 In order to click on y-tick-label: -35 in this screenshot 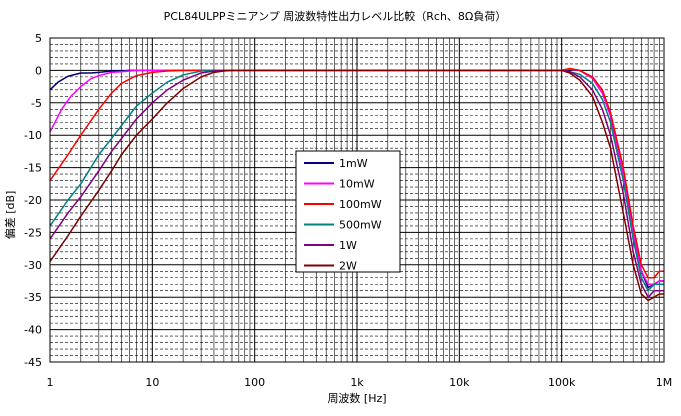, I will do `click(33, 297)`.